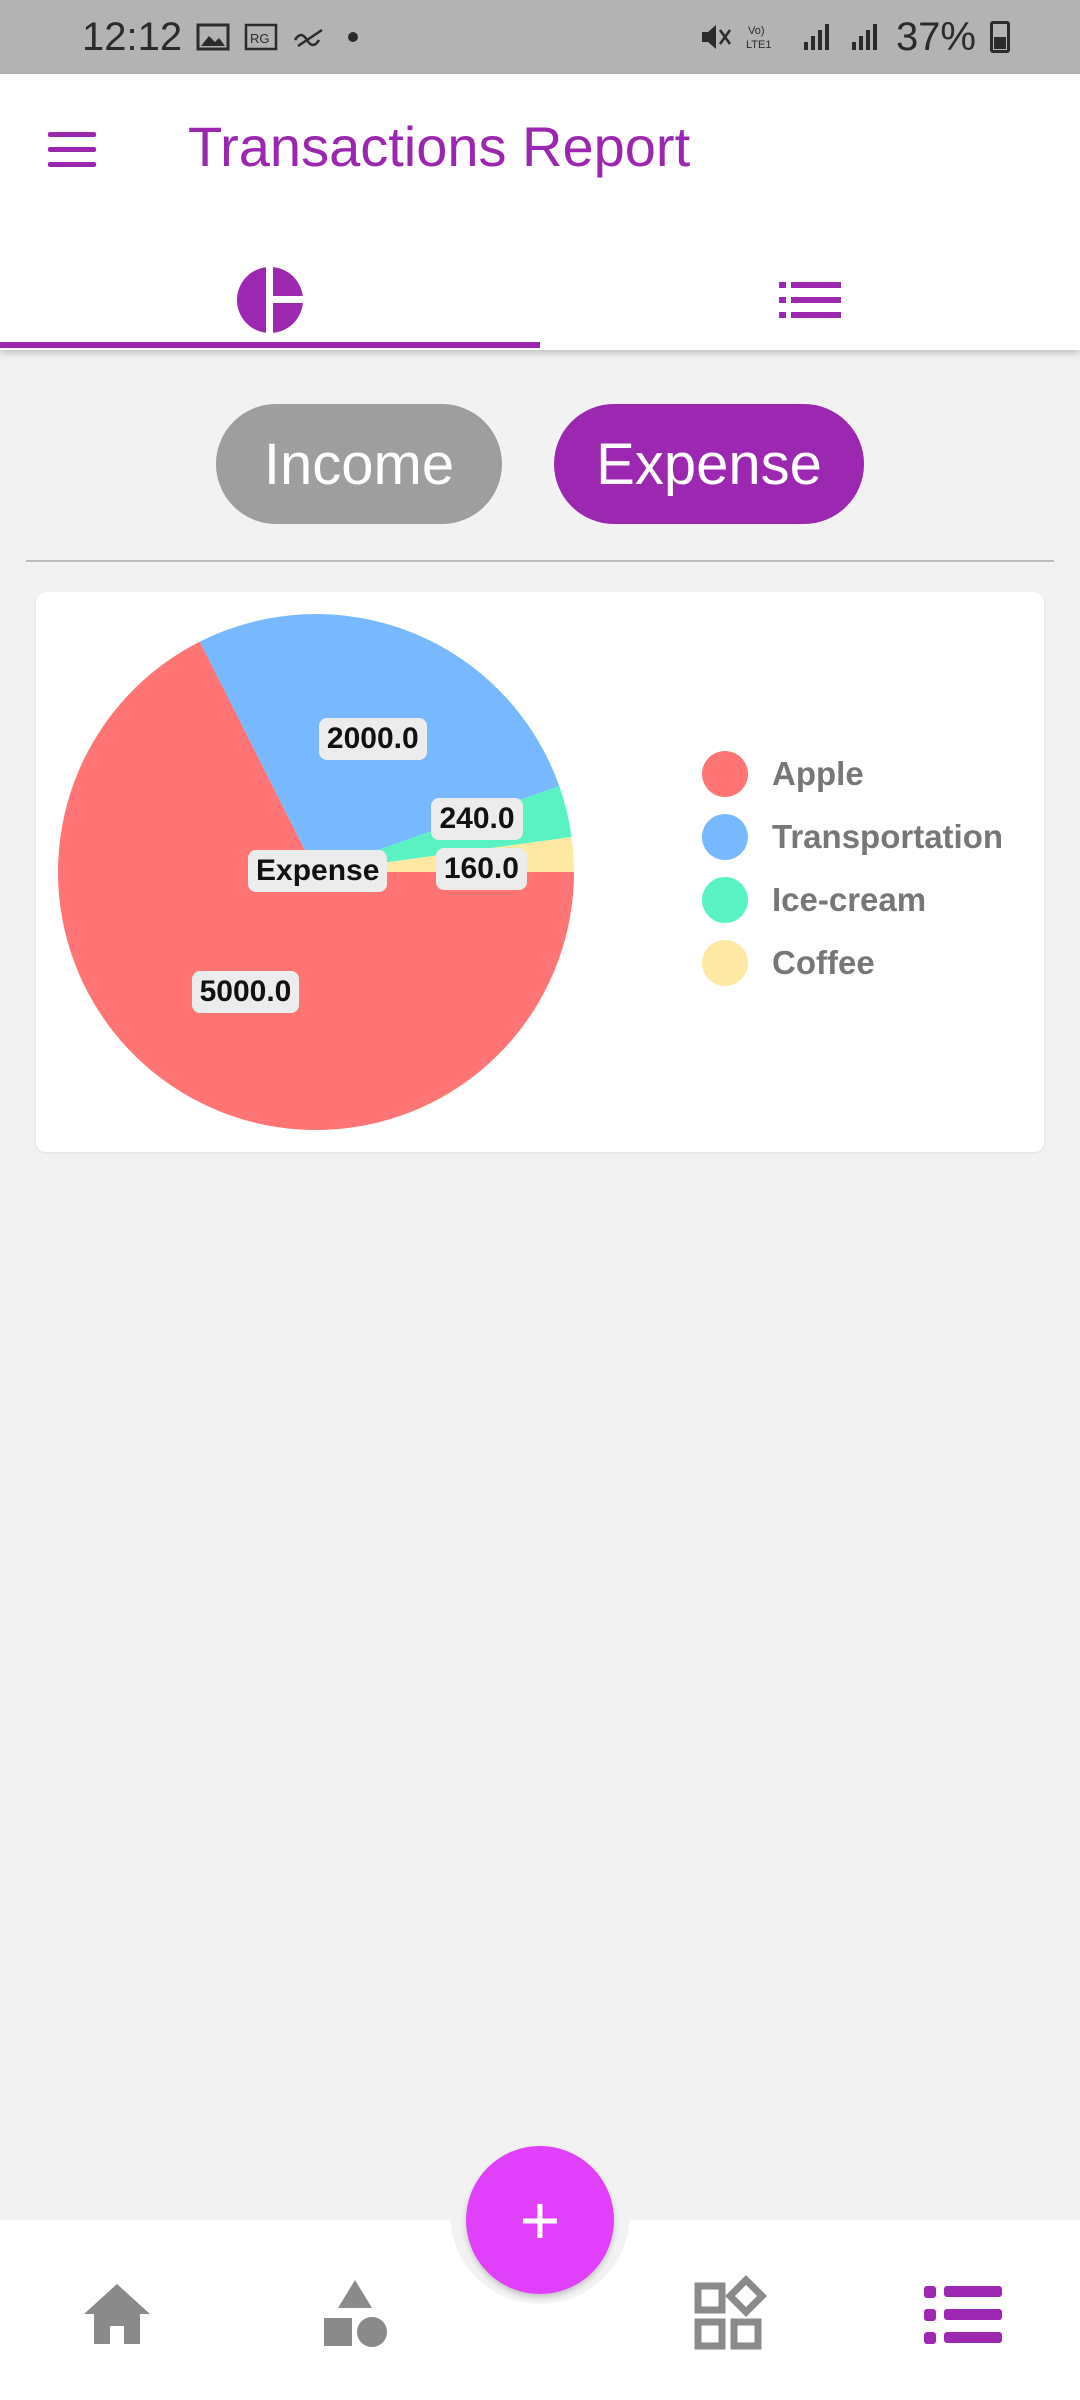 The width and height of the screenshot is (1080, 2400). Describe the element at coordinates (758, 38) in the screenshot. I see `volte-icon: Vo) LTE1` at that location.